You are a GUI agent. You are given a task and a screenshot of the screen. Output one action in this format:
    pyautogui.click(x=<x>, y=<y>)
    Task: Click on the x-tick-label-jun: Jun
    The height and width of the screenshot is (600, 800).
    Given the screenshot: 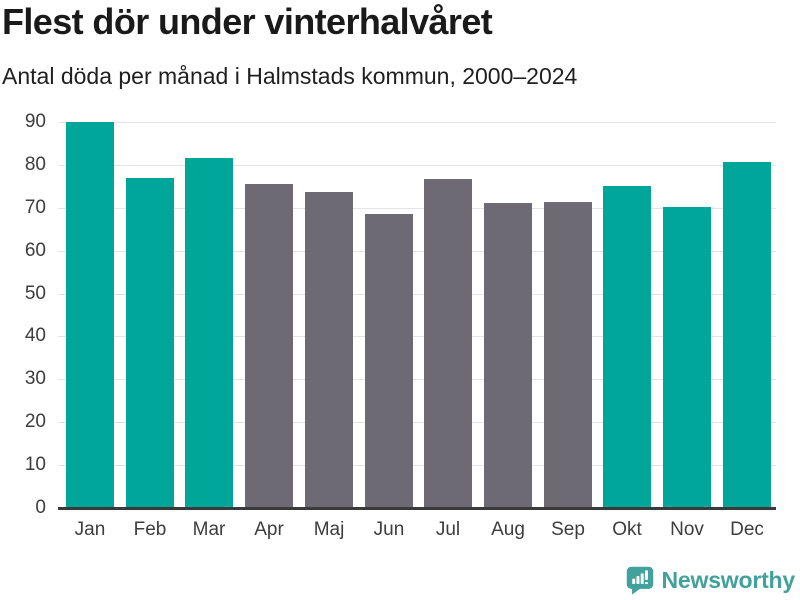 What is the action you would take?
    pyautogui.click(x=389, y=529)
    